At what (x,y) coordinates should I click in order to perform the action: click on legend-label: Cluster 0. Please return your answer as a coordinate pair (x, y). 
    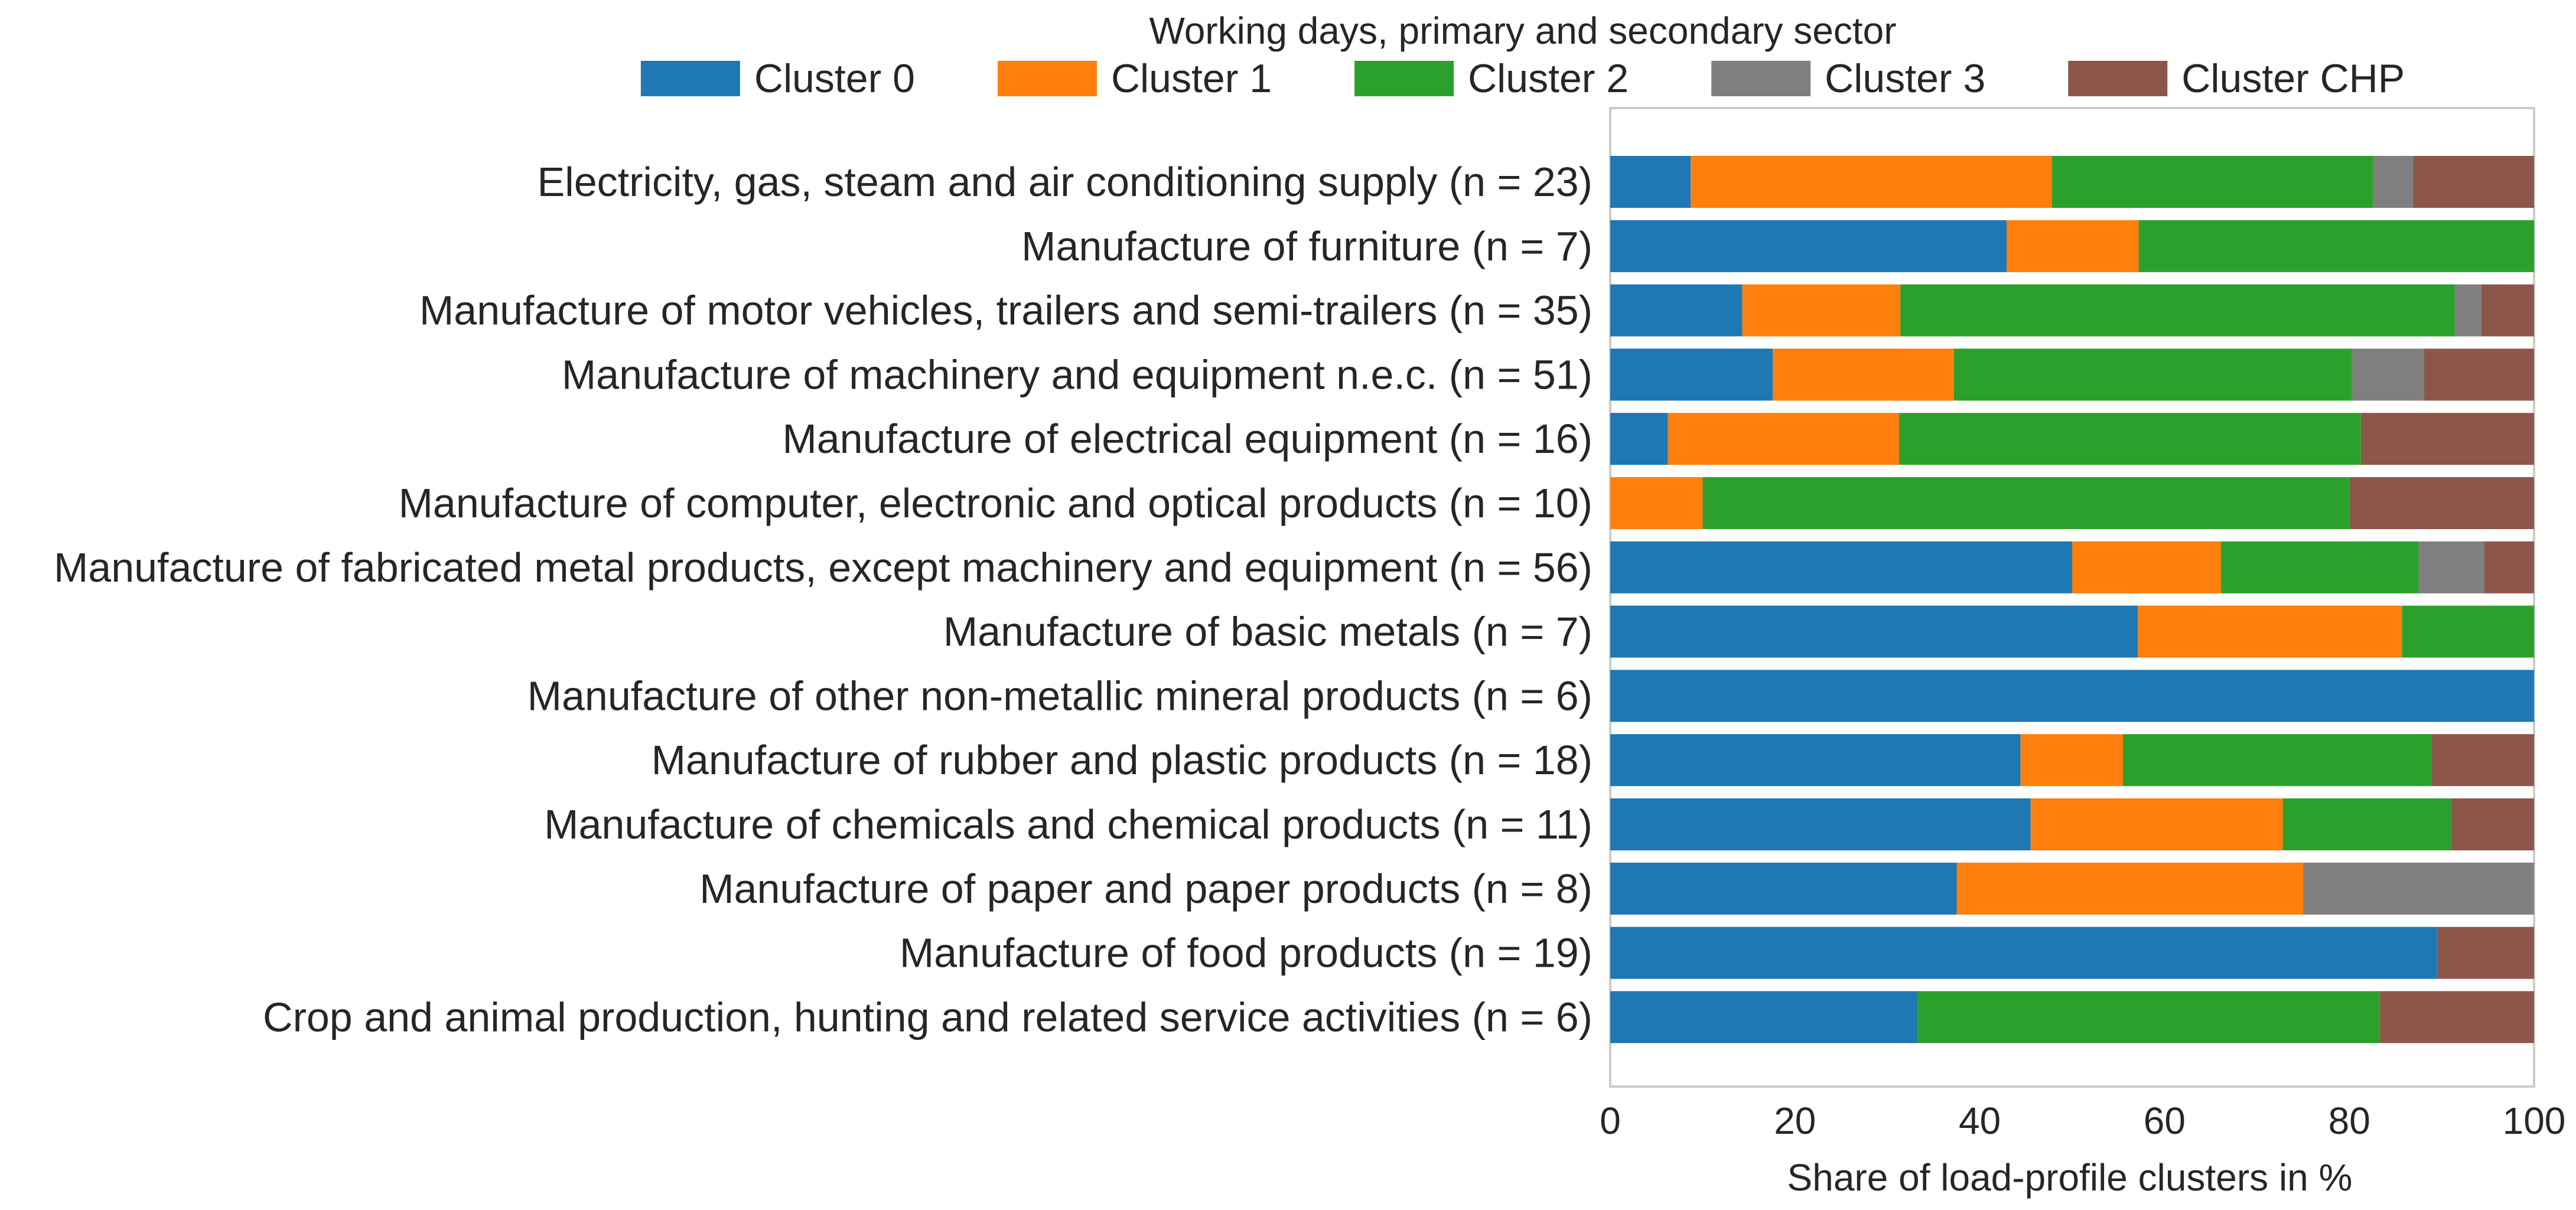
    Looking at the image, I should click on (834, 78).